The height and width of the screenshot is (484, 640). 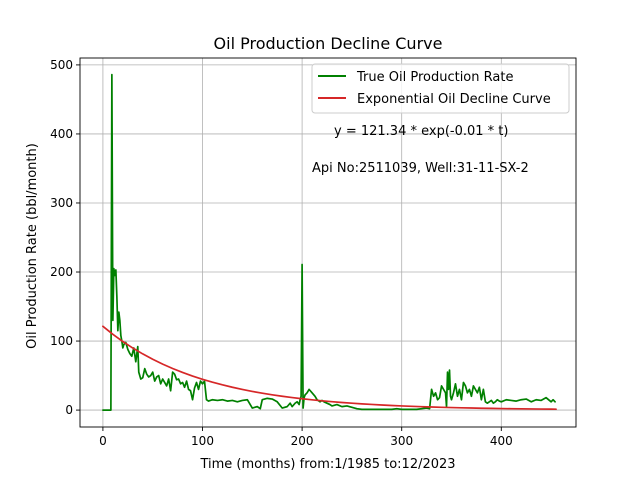 What do you see at coordinates (434, 77) in the screenshot?
I see `legend-label-true-production: True Oil Production Rate` at bounding box center [434, 77].